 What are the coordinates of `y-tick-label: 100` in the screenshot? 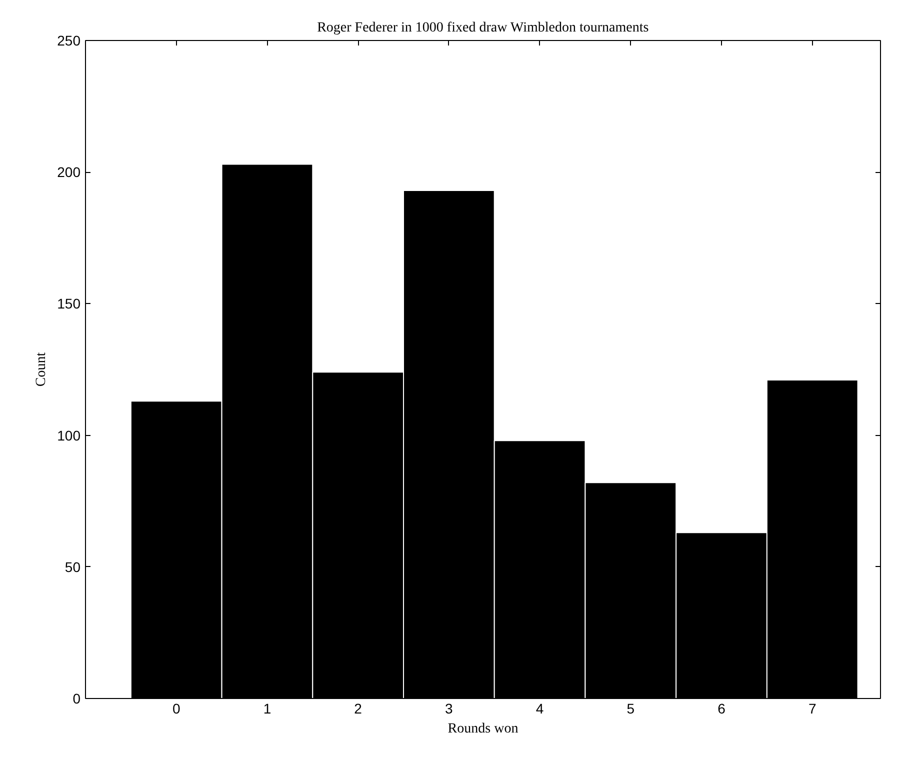 It's located at (69, 435).